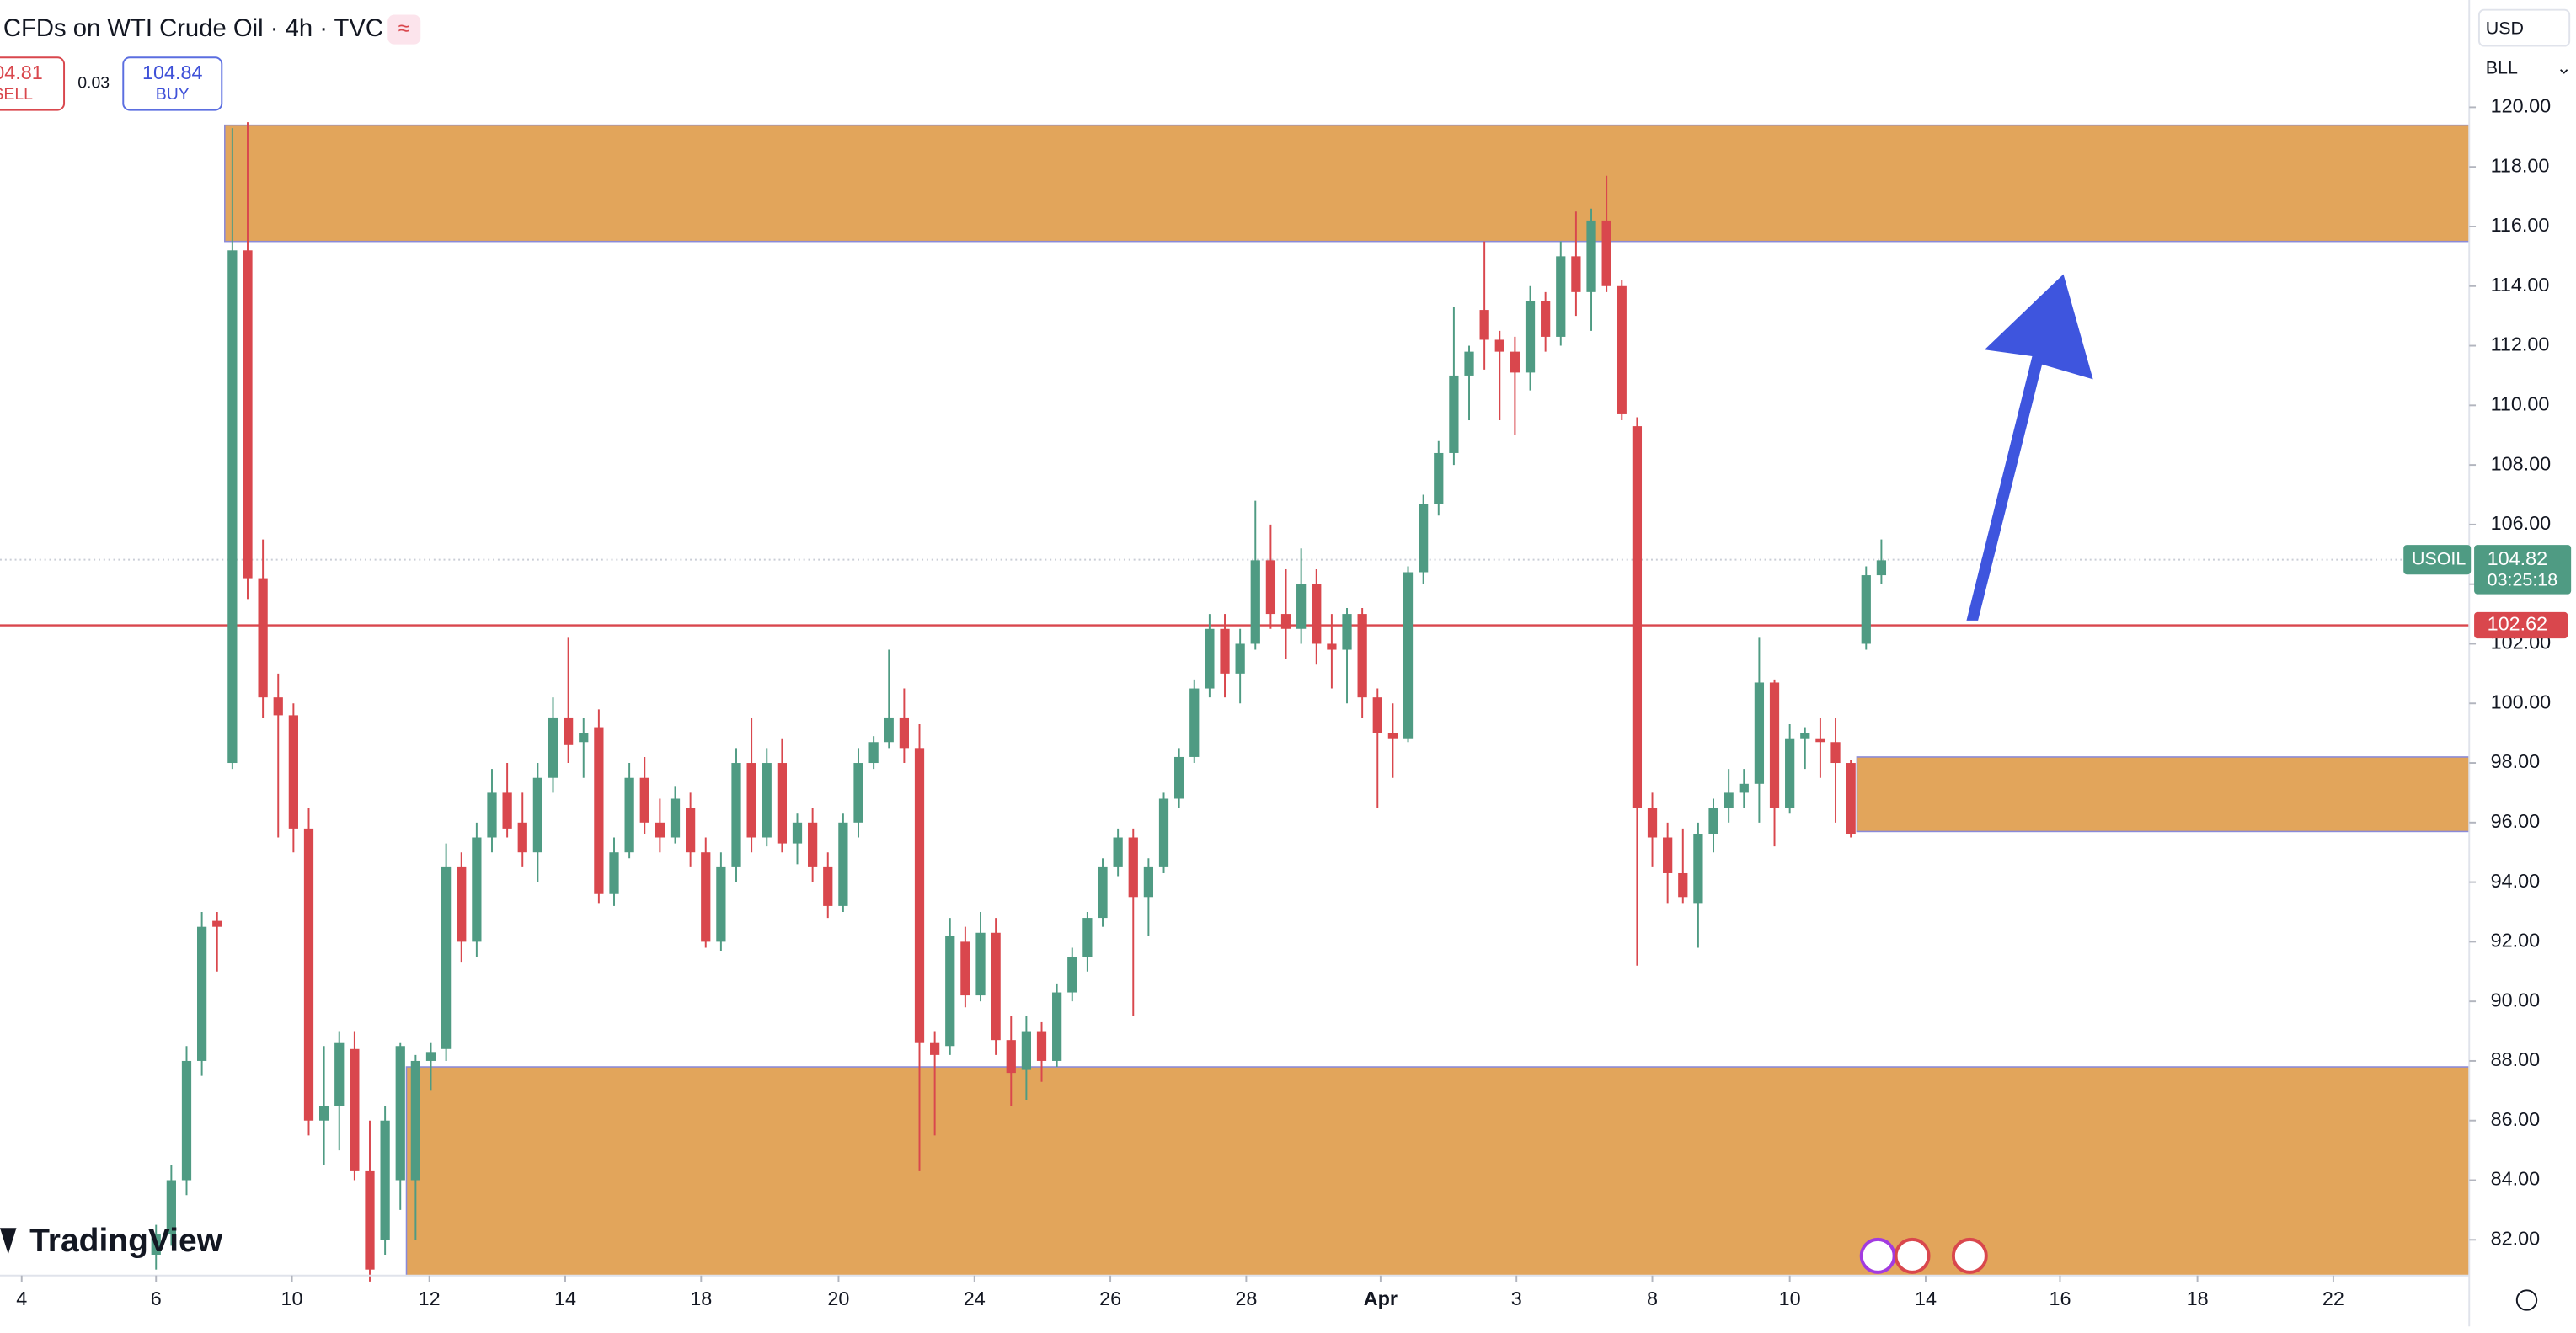  I want to click on y-tick-label: 96.00, so click(2516, 821).